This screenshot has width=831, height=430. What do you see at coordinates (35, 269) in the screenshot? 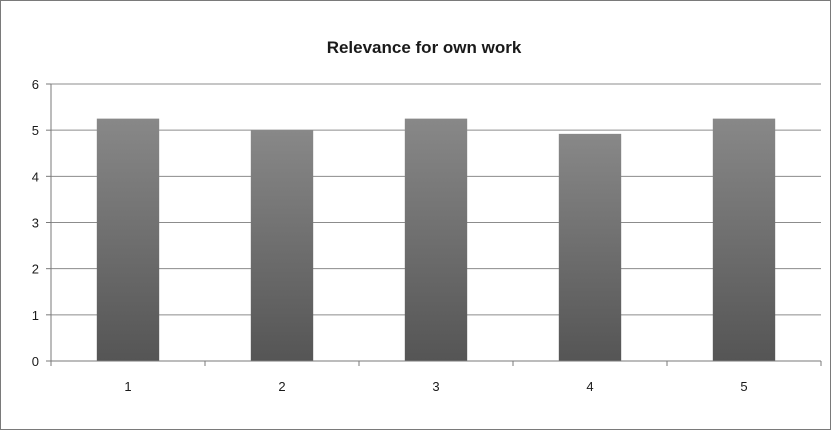
I see `y-tick-label: 2` at bounding box center [35, 269].